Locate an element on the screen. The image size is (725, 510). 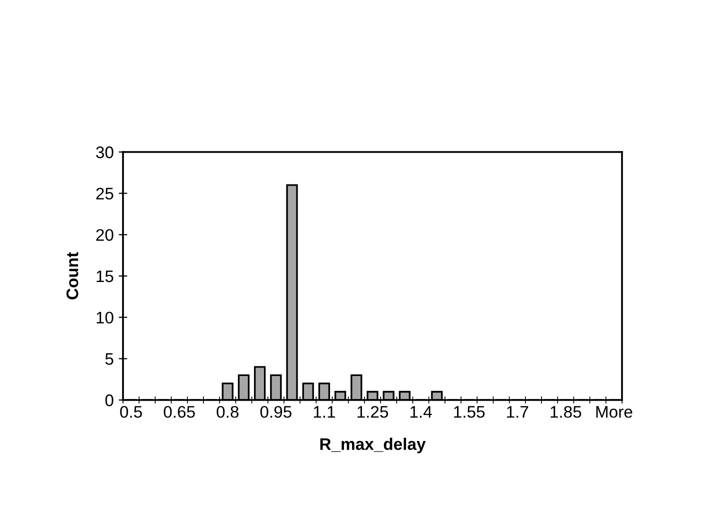
x-tick-label: 1.1 is located at coordinates (324, 412).